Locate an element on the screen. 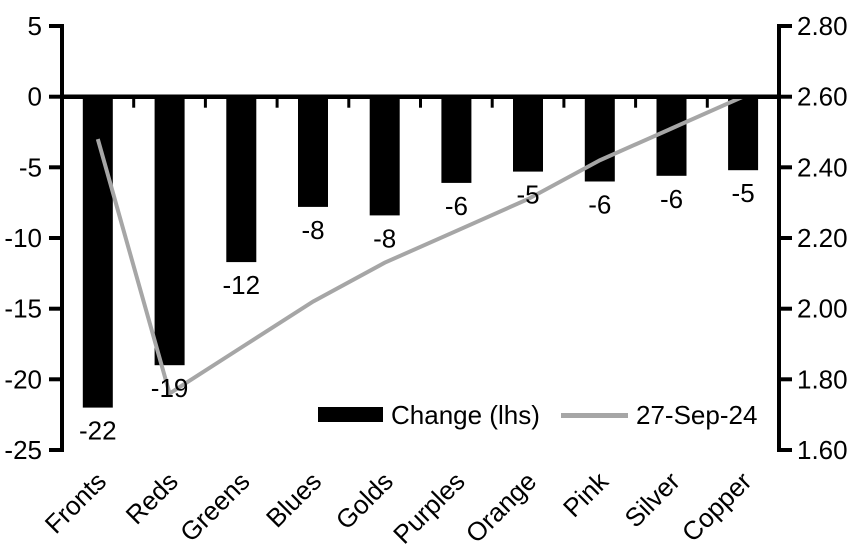 Image resolution: width=852 pixels, height=550 pixels. bar-fronts is located at coordinates (97, 251).